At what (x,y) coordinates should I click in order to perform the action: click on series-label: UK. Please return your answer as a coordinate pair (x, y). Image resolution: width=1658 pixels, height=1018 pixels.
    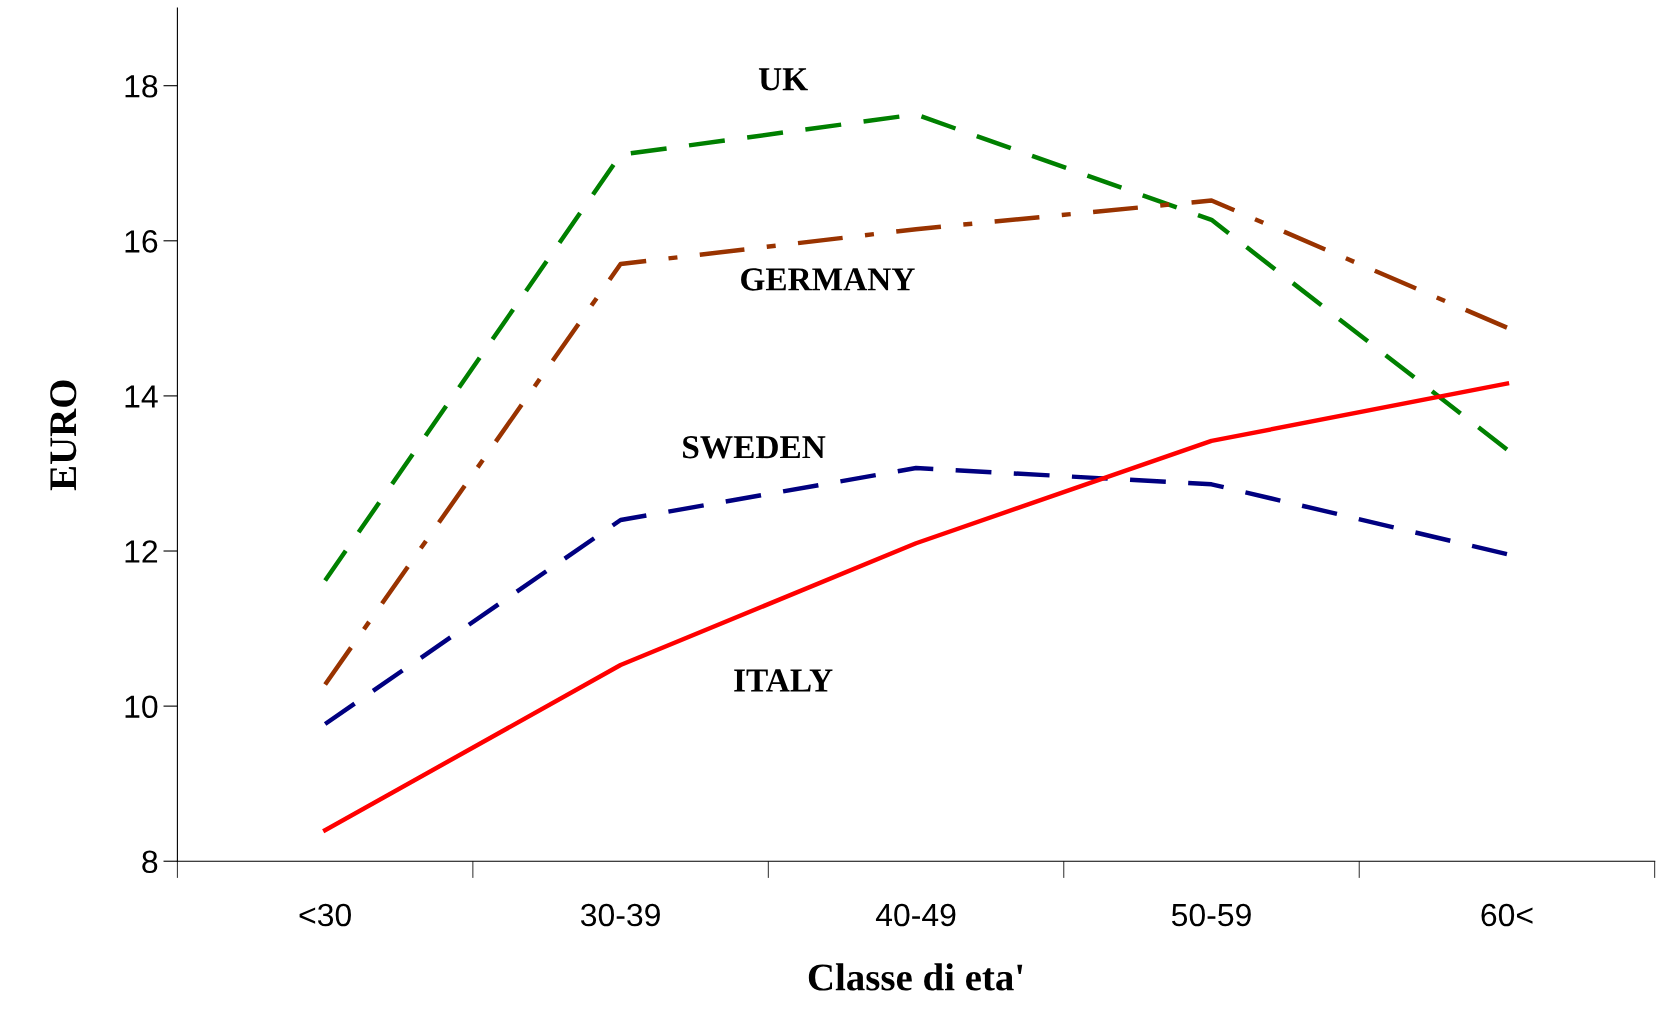
    Looking at the image, I should click on (783, 79).